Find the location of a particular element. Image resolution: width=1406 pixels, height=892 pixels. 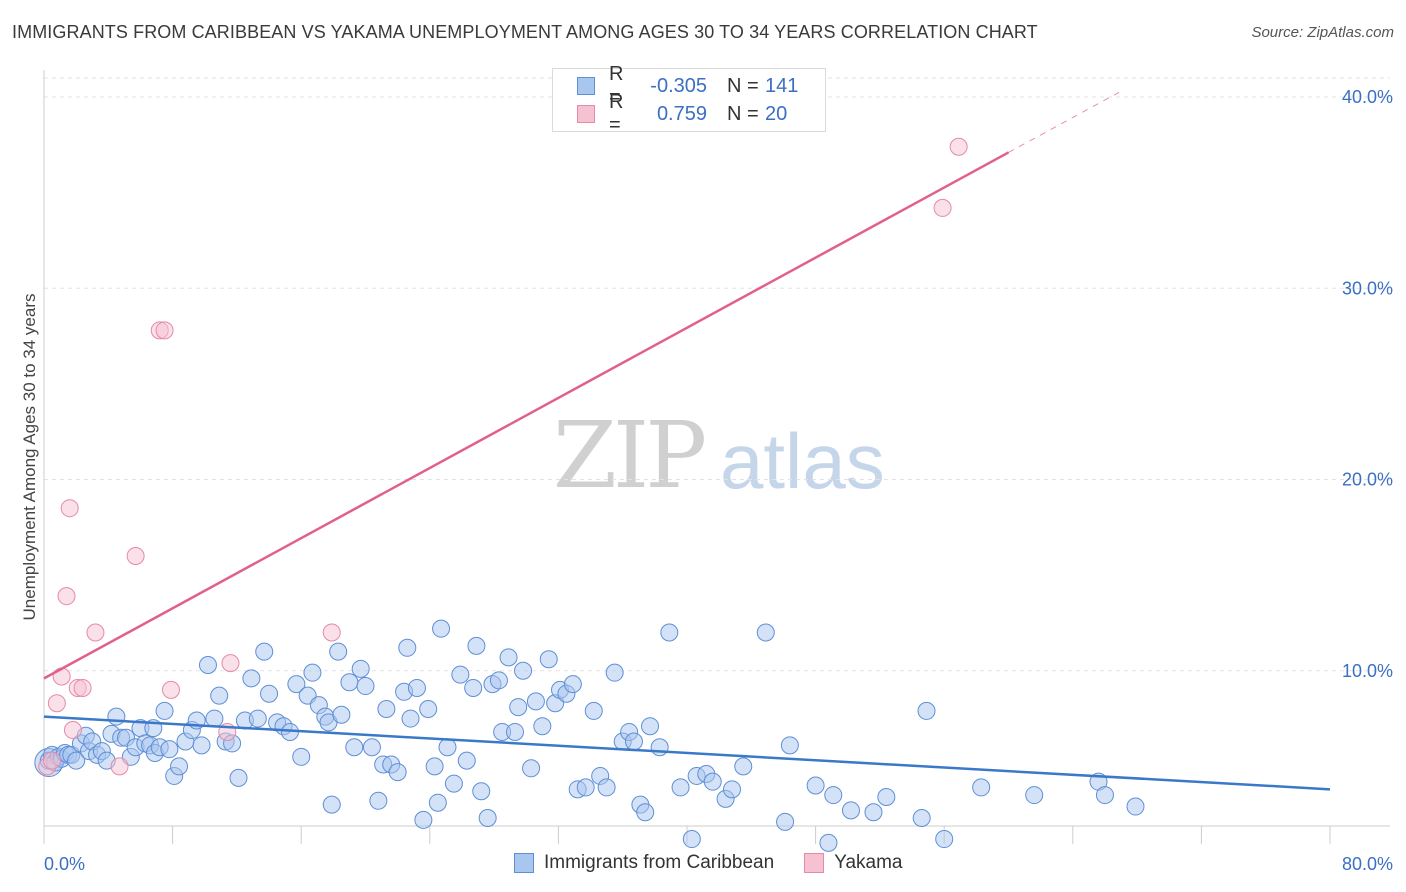

legend-item-caribbean: Immigrants from Caribbean is located at coordinates (644, 863).